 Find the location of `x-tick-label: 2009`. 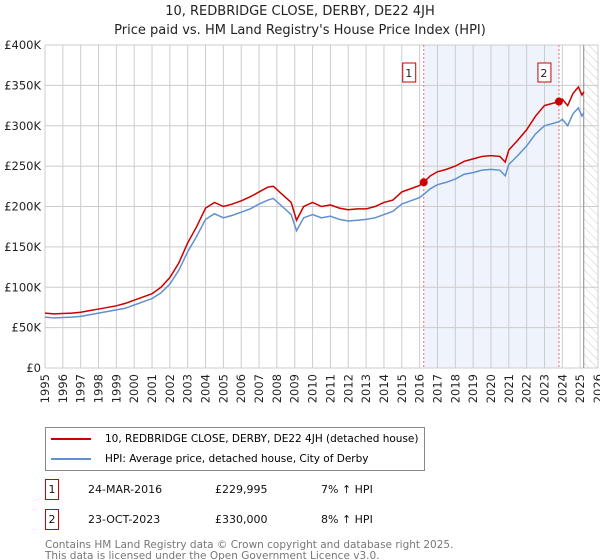

x-tick-label: 2009 is located at coordinates (295, 388).